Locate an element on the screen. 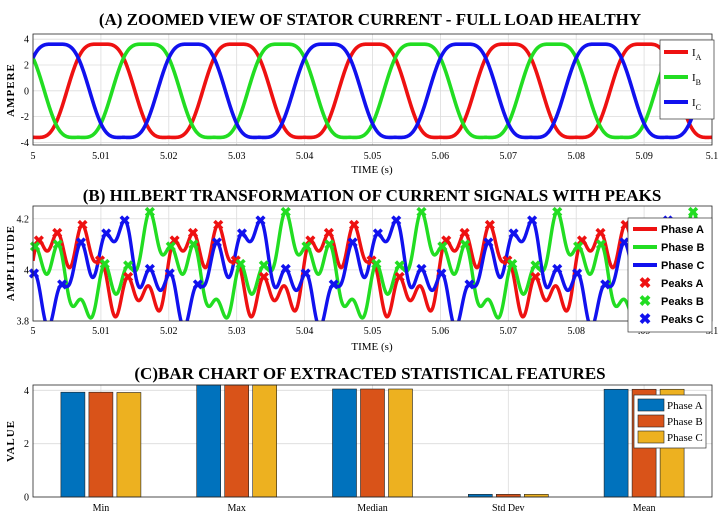  panel-a-x-tick: 5.01 is located at coordinates (101, 156).